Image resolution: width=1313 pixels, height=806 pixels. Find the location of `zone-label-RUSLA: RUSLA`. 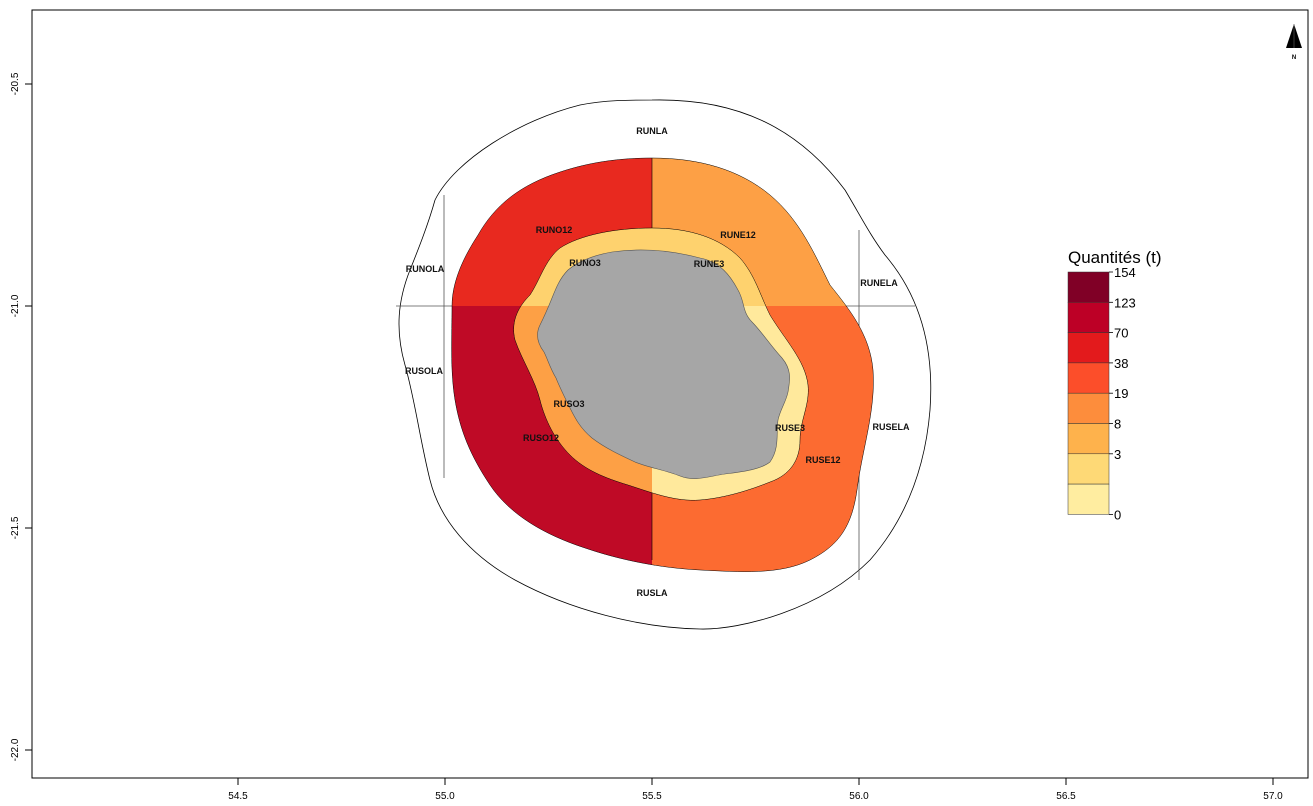

zone-label-RUSLA: RUSLA is located at coordinates (652, 593).